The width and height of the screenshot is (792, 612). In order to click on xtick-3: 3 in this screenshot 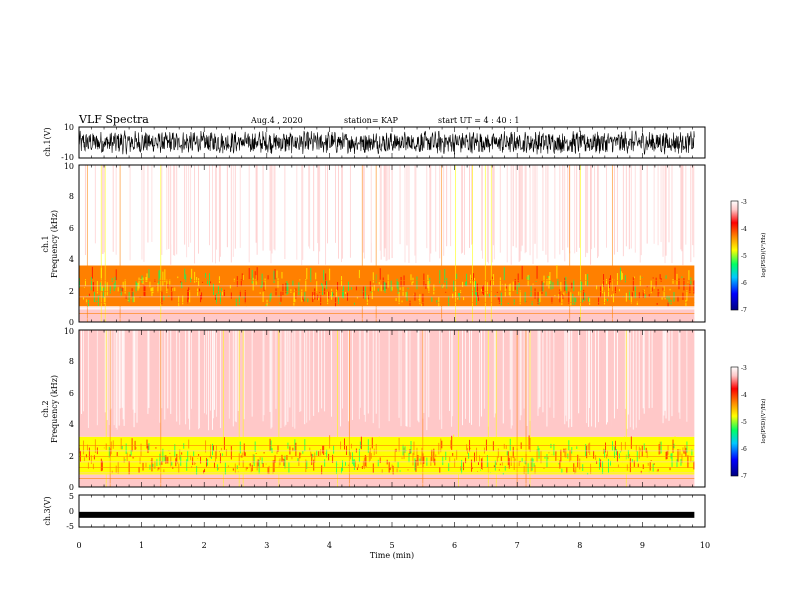, I will do `click(266, 545)`.